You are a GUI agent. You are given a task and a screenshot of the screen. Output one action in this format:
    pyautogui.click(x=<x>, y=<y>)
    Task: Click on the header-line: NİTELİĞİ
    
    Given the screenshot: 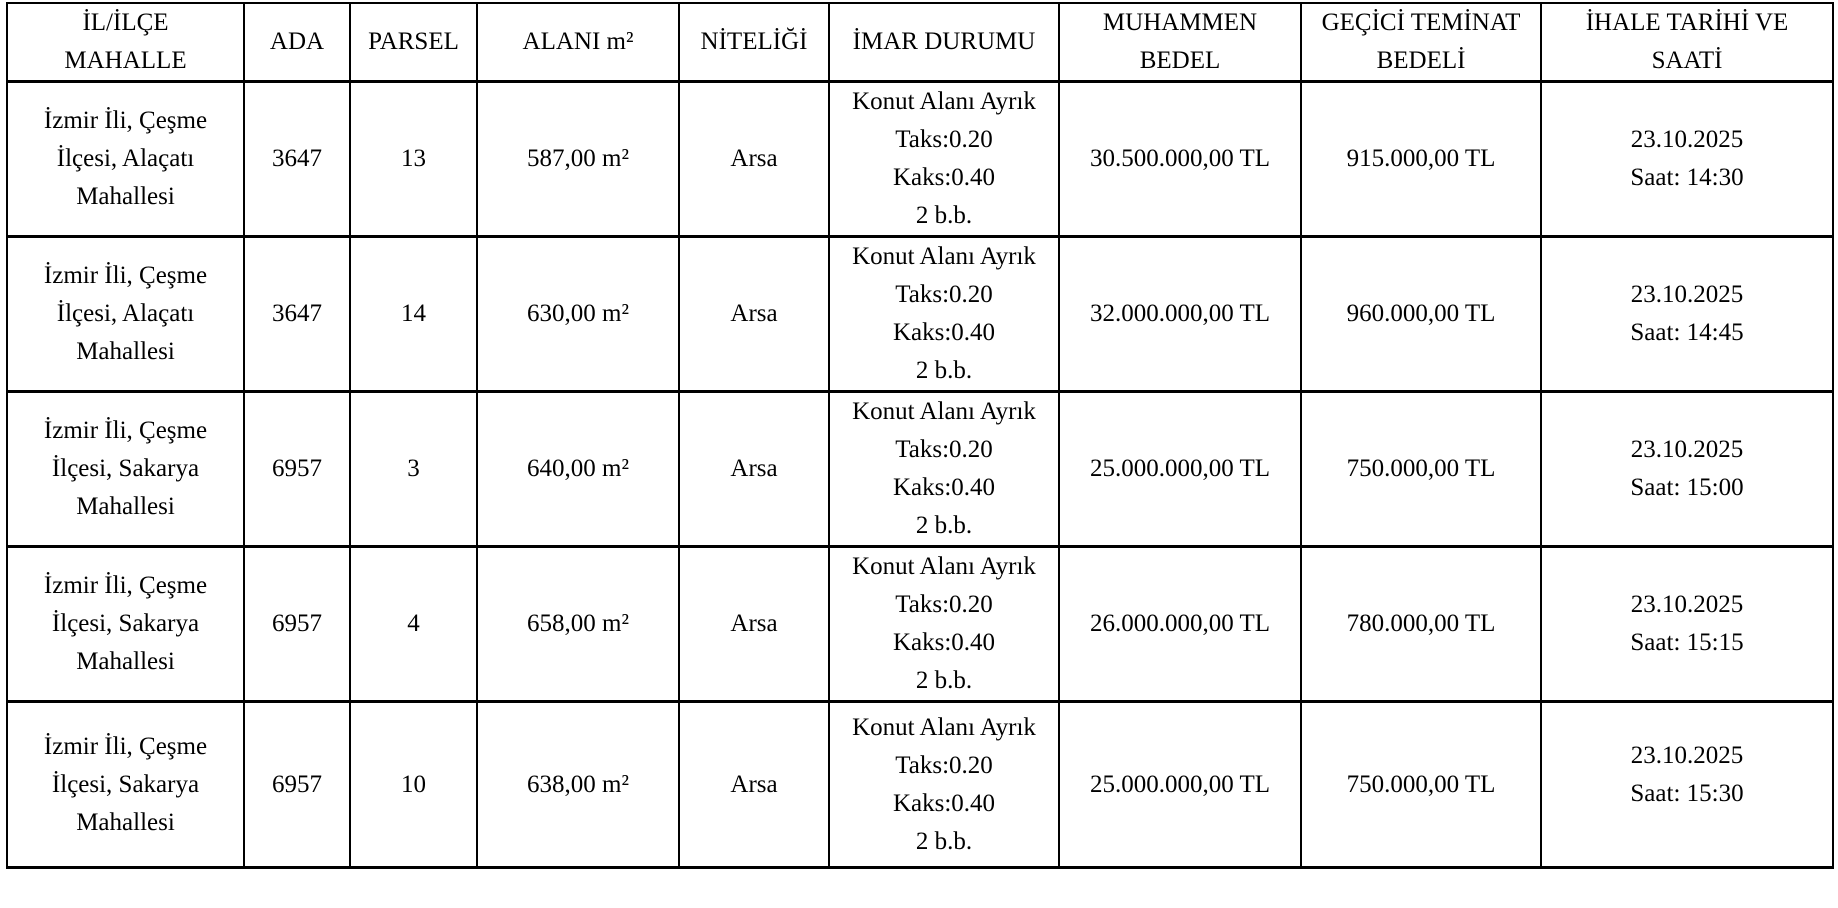 What is the action you would take?
    pyautogui.click(x=754, y=41)
    